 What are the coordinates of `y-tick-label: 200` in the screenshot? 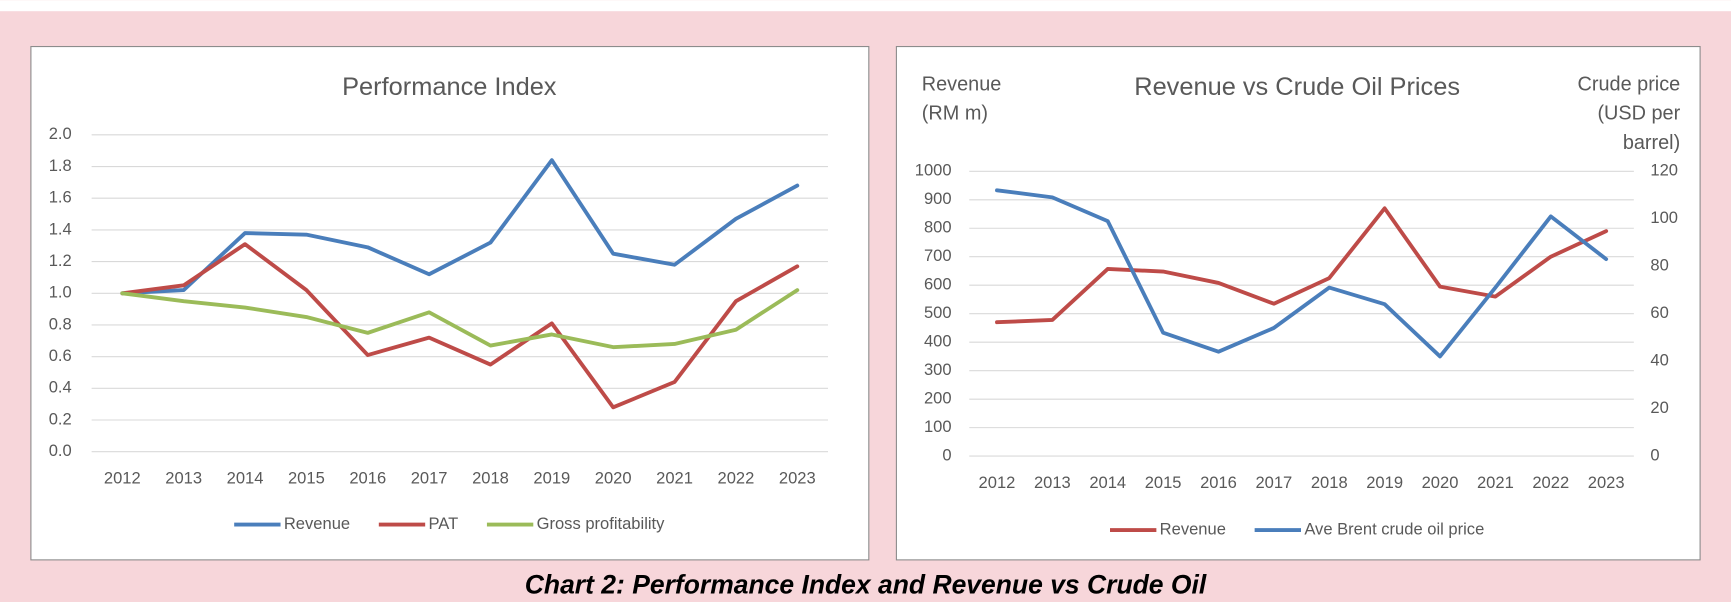 It's located at (938, 398).